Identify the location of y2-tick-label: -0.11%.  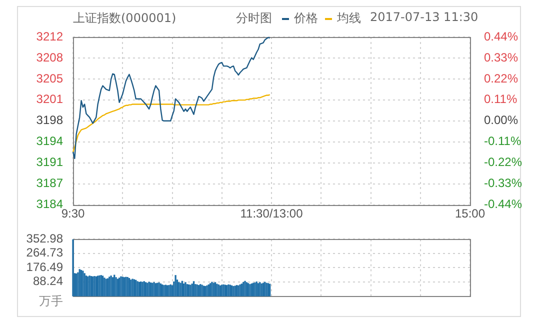
(503, 141).